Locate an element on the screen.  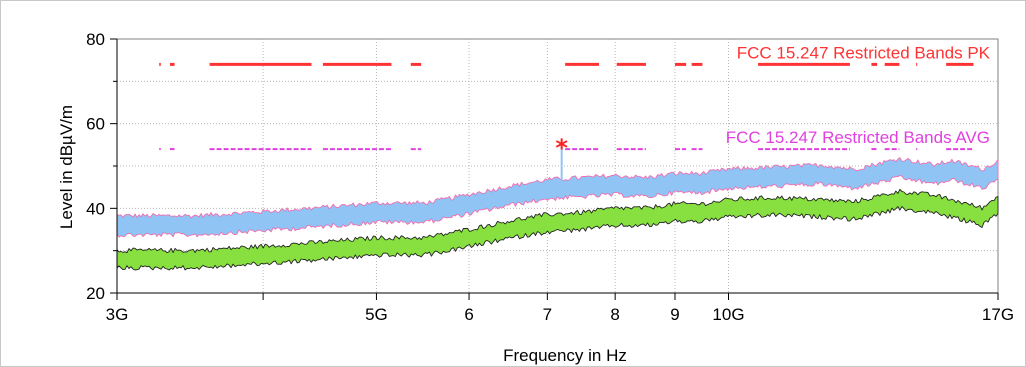
x-tick-label: 7 is located at coordinates (547, 314).